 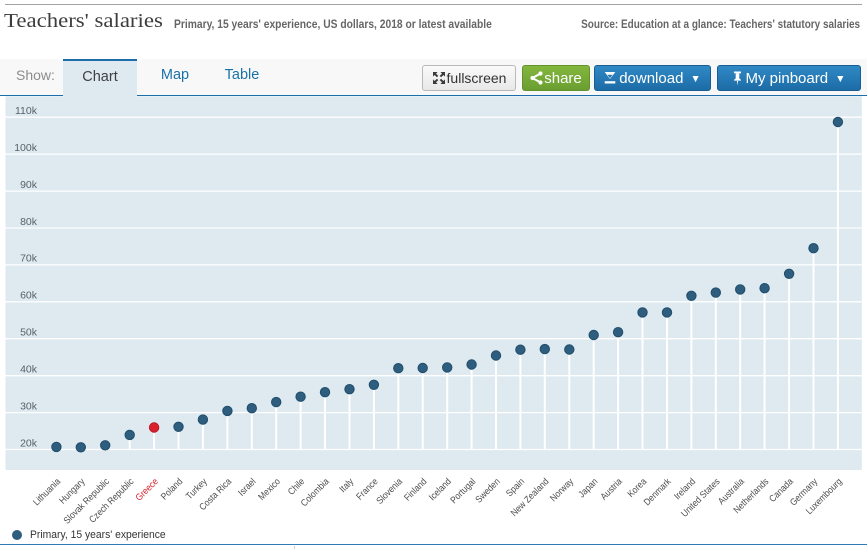 What do you see at coordinates (172, 489) in the screenshot?
I see `svg-text: Poland` at bounding box center [172, 489].